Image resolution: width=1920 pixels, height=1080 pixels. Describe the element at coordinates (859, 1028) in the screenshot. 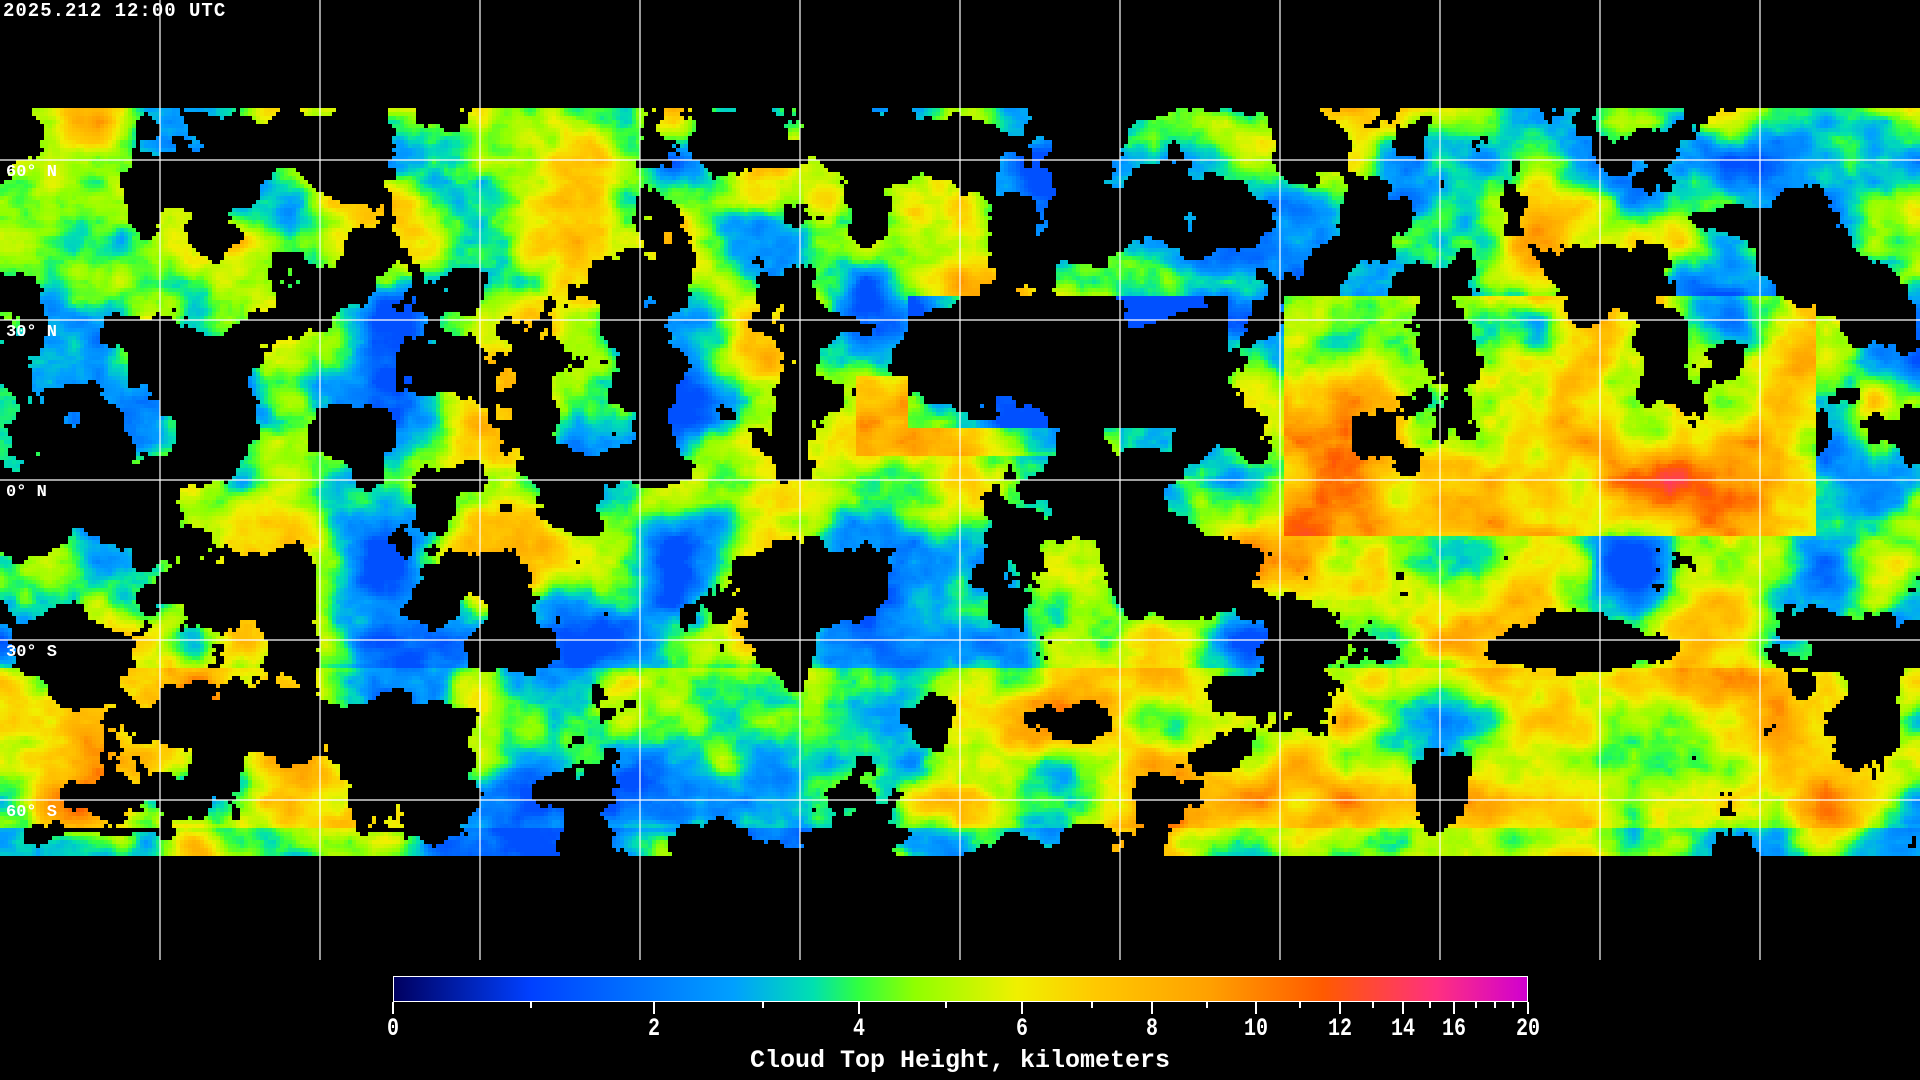

I see `tick-label: 4` at that location.